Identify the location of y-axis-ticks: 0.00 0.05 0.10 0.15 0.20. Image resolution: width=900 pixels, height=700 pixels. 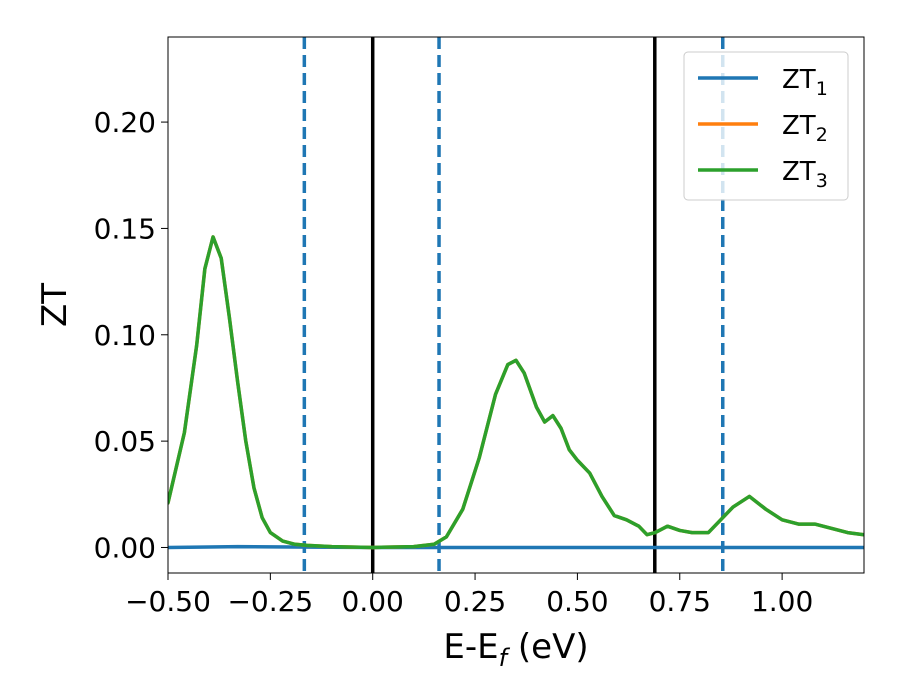
(131, 335).